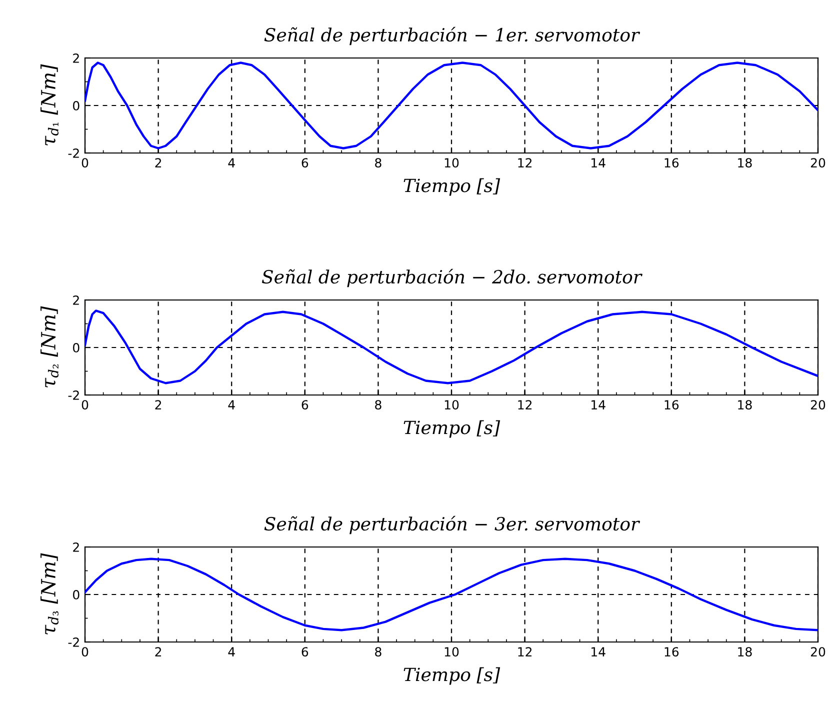 This screenshot has width=830, height=727. What do you see at coordinates (452, 525) in the screenshot?
I see `chart-title: Señal de perturbación − 3er. servomotor` at bounding box center [452, 525].